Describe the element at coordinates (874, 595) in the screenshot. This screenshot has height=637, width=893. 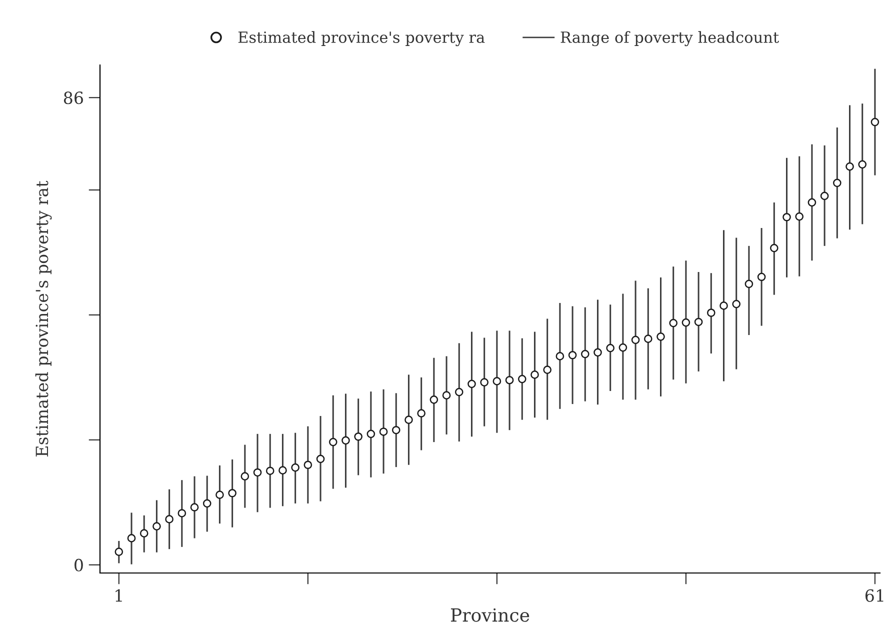
I see `x-tick-label: 61` at that location.